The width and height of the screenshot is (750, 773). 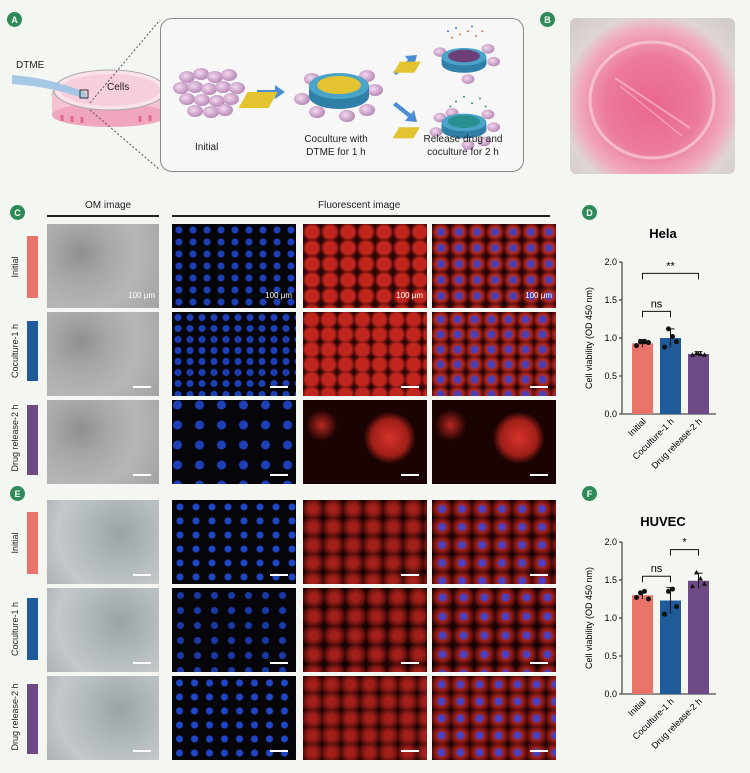 What do you see at coordinates (32, 629) in the screenshot?
I see `row-color-coculture-e` at bounding box center [32, 629].